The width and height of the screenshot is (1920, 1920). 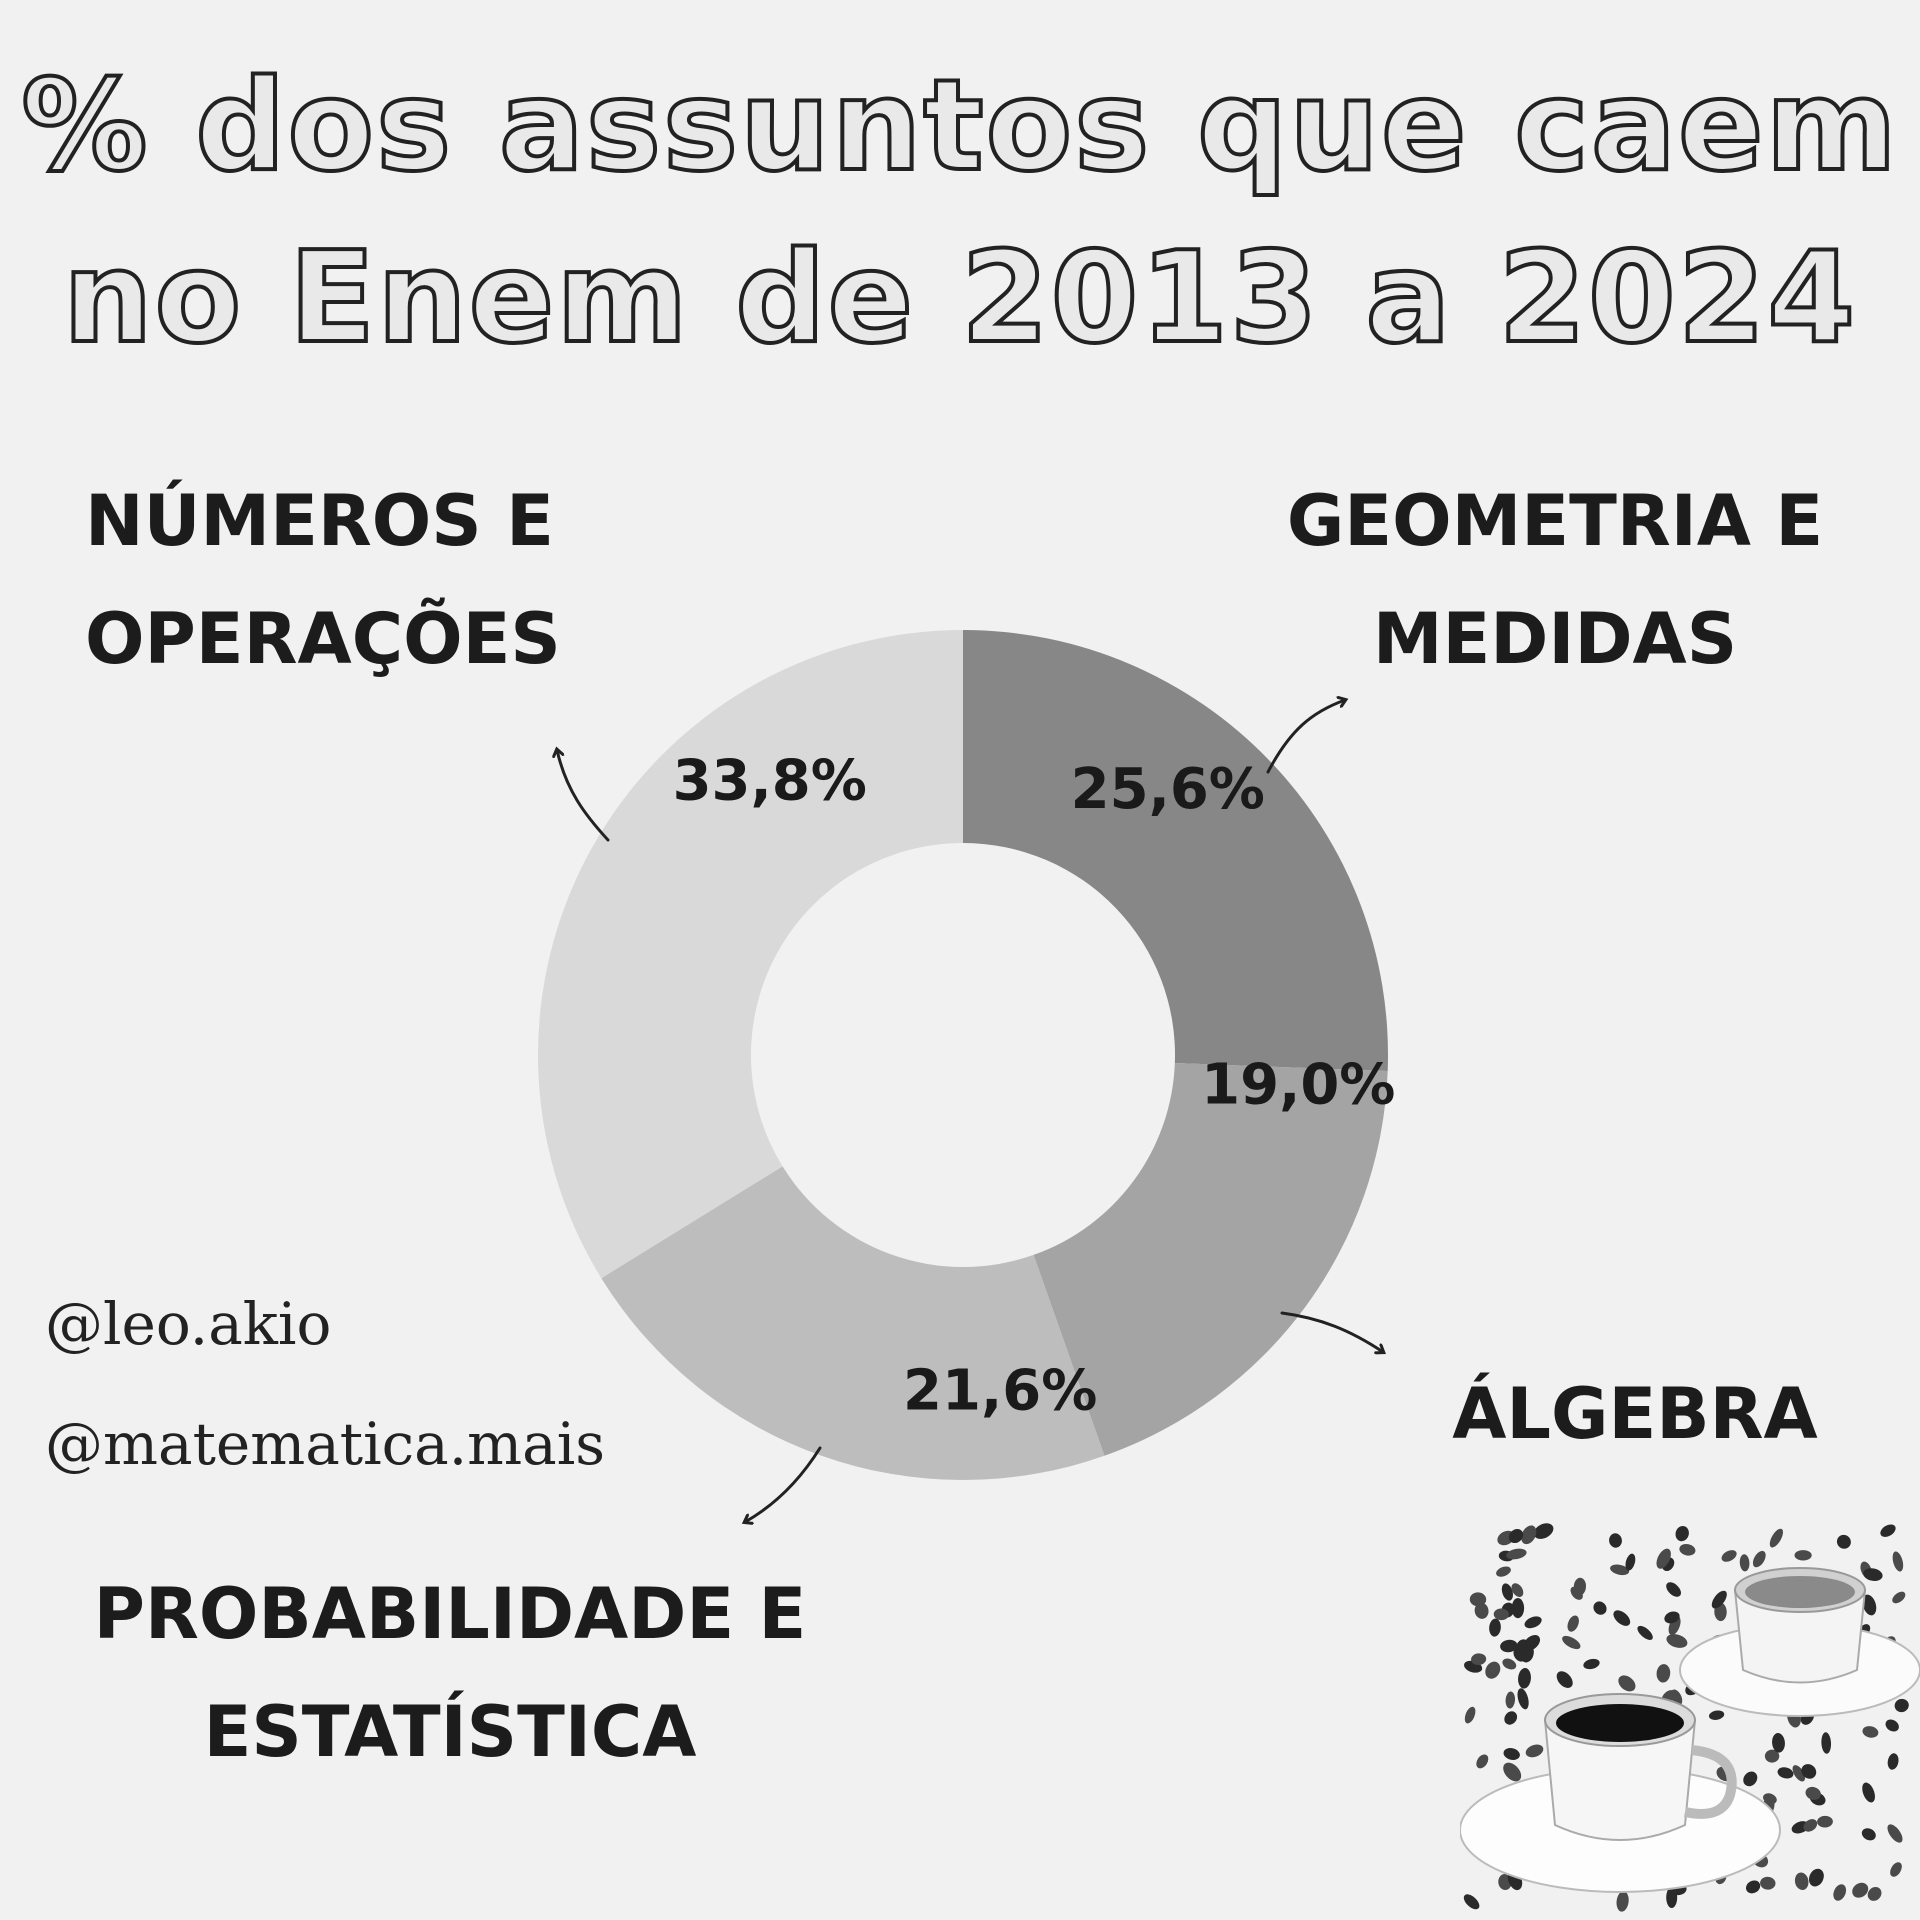 I want to click on arrow-numeros, so click(x=583, y=796).